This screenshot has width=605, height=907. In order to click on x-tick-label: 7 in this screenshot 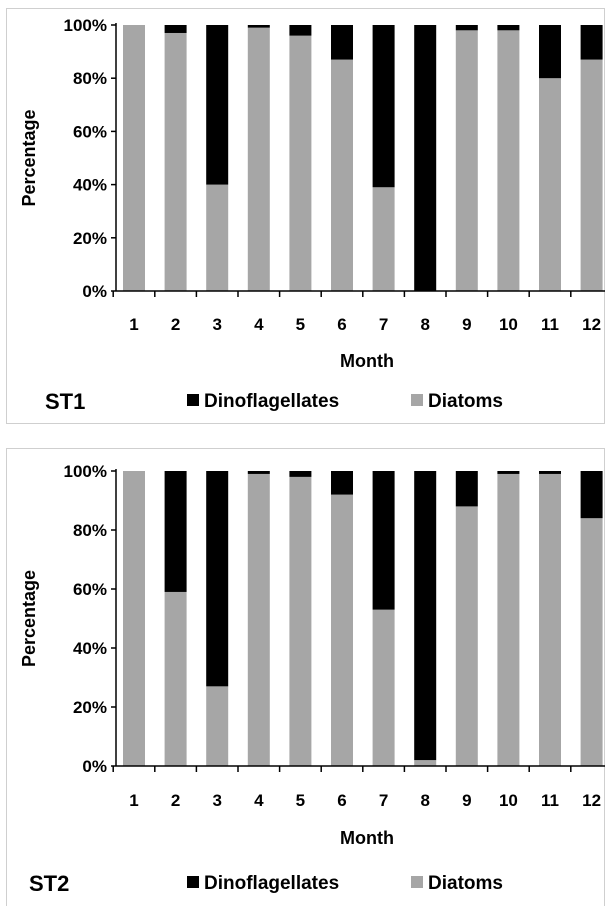, I will do `click(383, 324)`.